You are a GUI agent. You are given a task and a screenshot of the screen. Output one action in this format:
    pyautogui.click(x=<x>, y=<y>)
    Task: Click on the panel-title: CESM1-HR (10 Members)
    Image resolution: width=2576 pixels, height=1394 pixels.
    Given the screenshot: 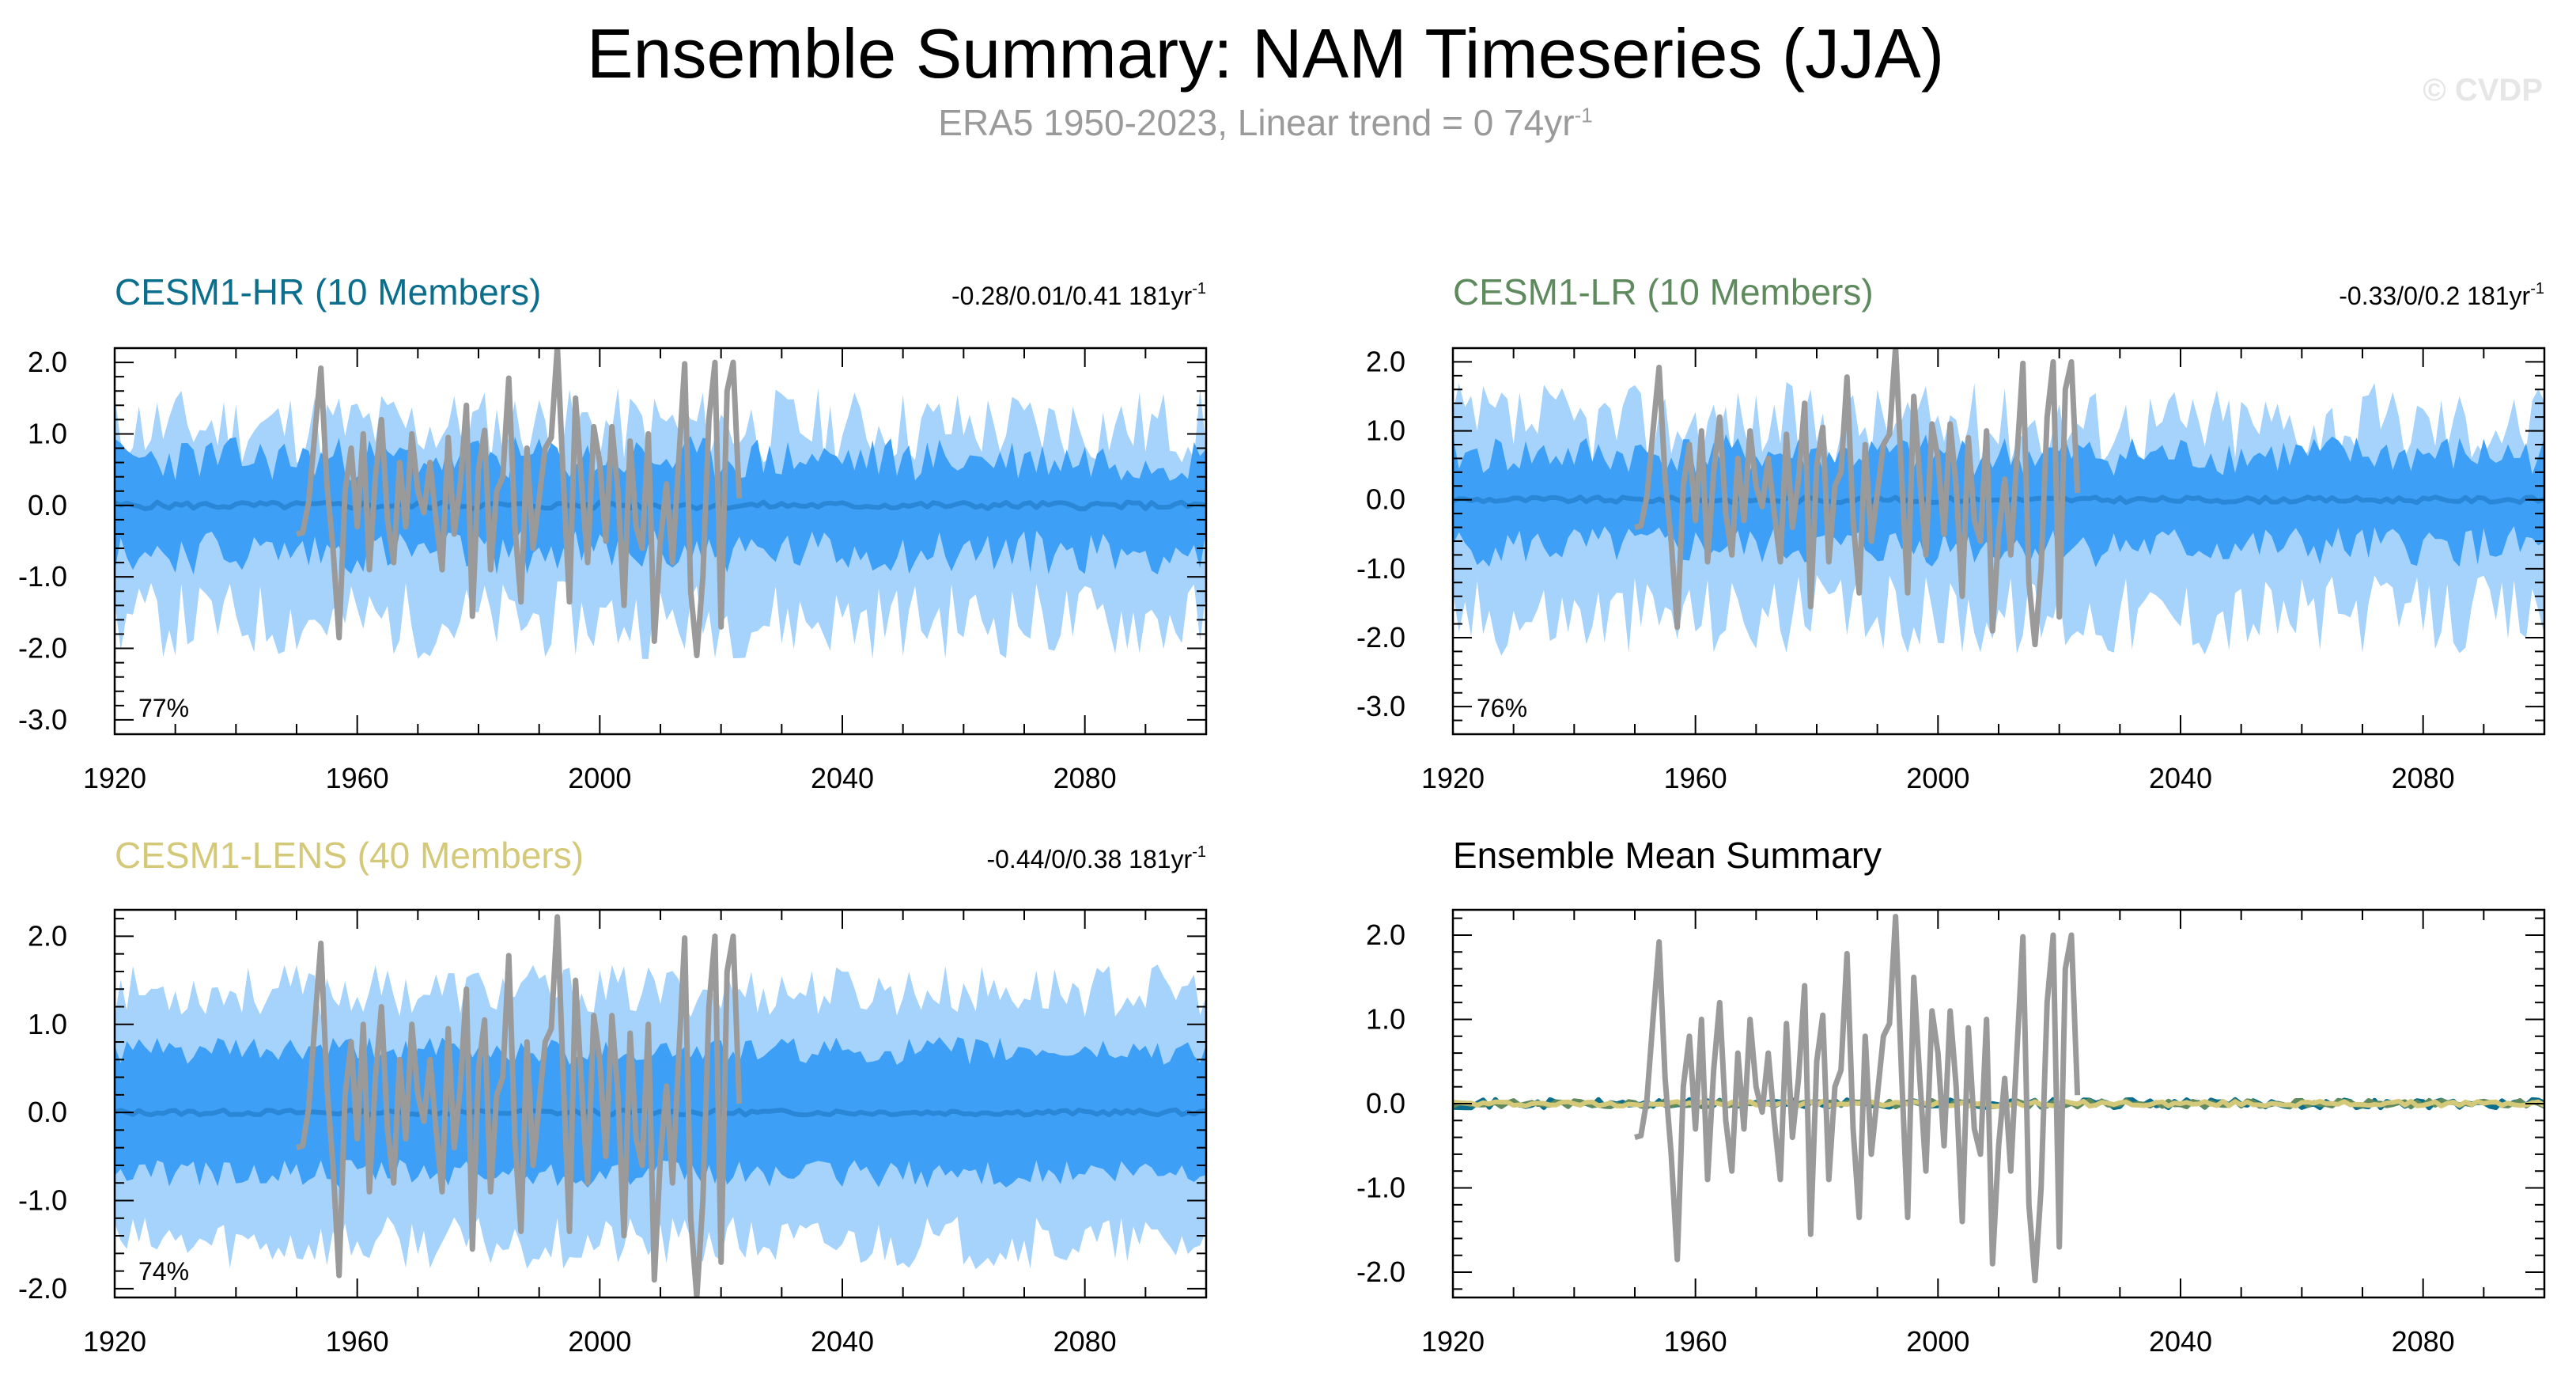 What is the action you would take?
    pyautogui.click(x=328, y=292)
    